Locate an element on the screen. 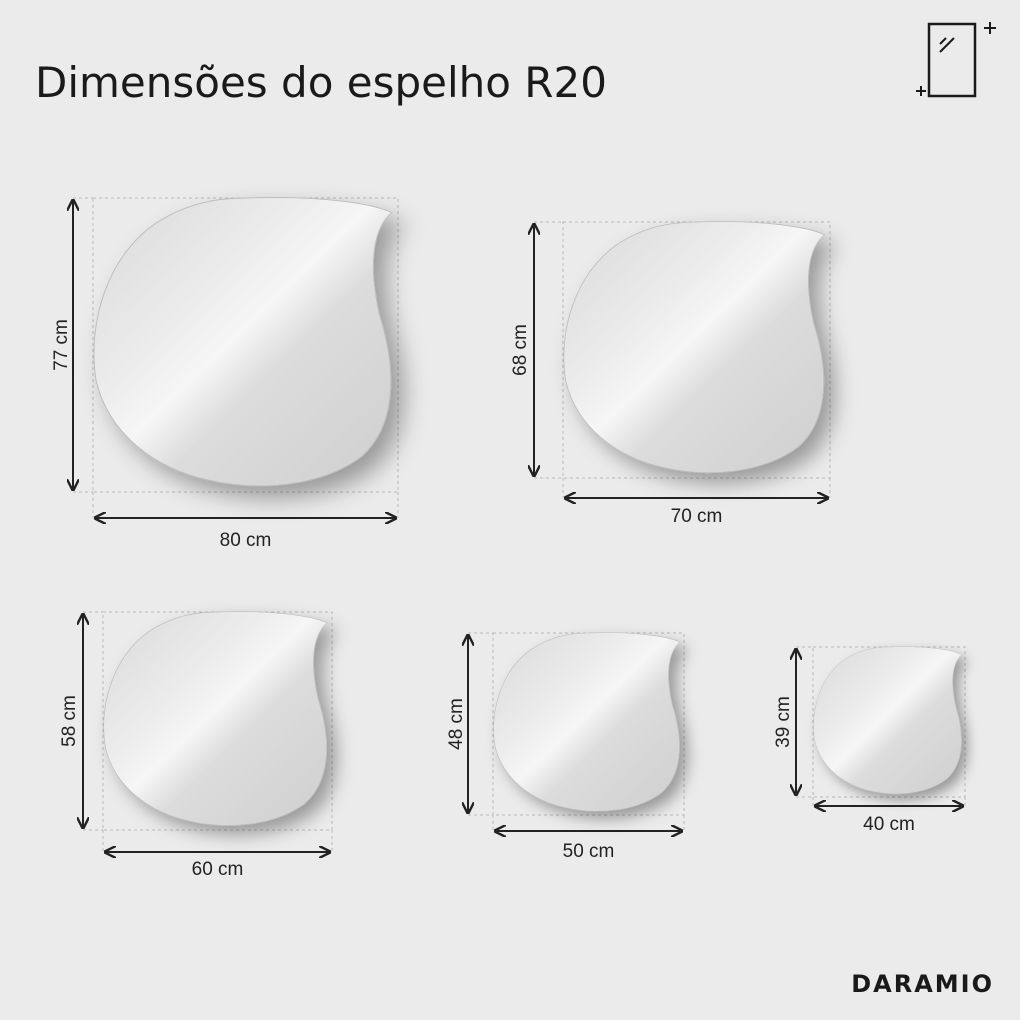 The image size is (1020, 1020). width-label: 60 cm is located at coordinates (218, 869).